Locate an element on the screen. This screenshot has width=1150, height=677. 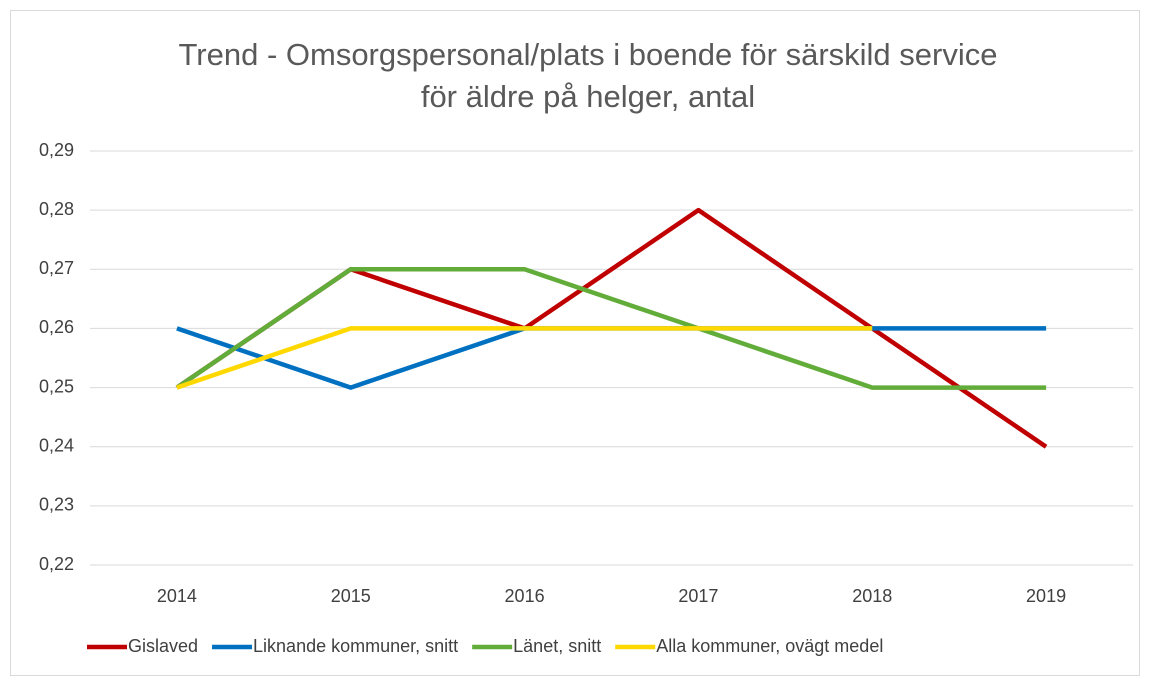
x-tick-label: 2019 is located at coordinates (1046, 596).